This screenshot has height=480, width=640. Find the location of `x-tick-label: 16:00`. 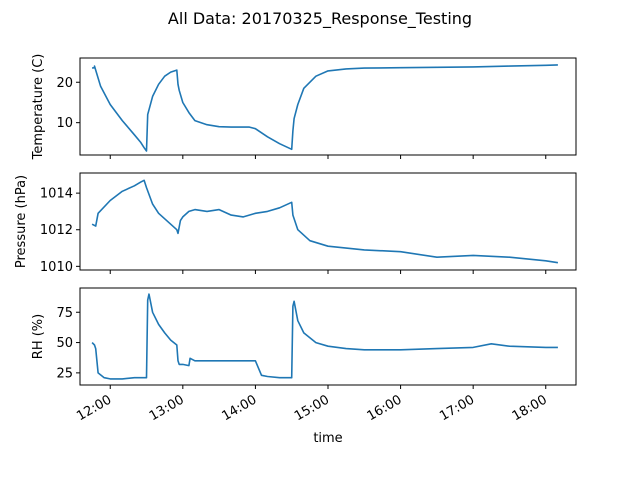

x-tick-label: 16:00 is located at coordinates (385, 408).